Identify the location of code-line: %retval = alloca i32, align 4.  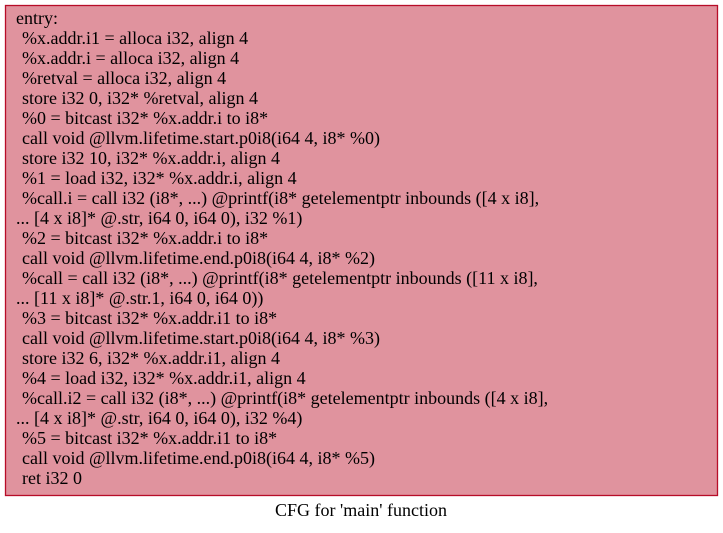
(124, 78).